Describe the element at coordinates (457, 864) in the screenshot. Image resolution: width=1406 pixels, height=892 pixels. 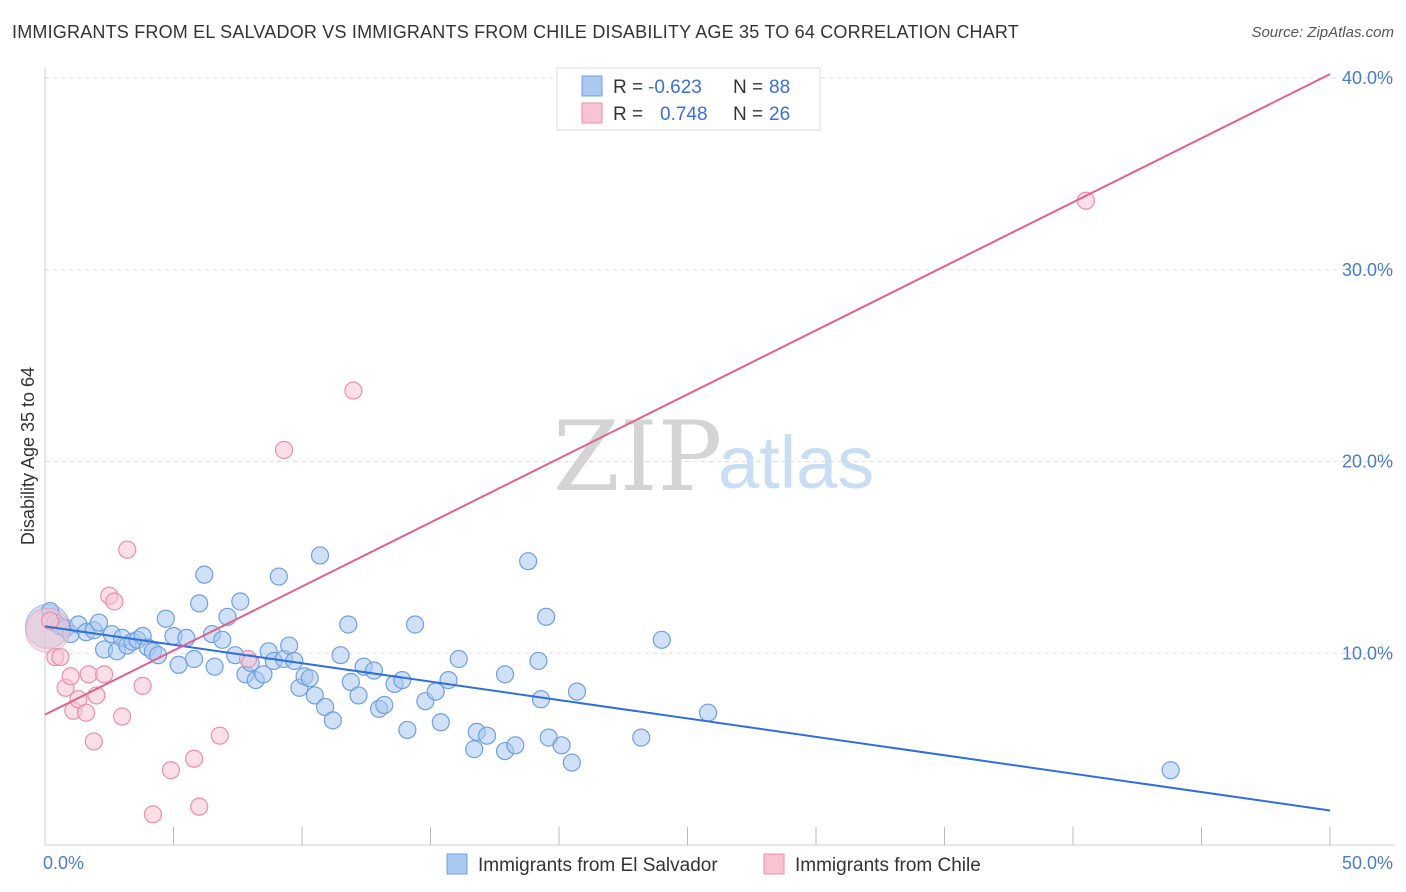
I see `legend-swatch-el-salvador` at that location.